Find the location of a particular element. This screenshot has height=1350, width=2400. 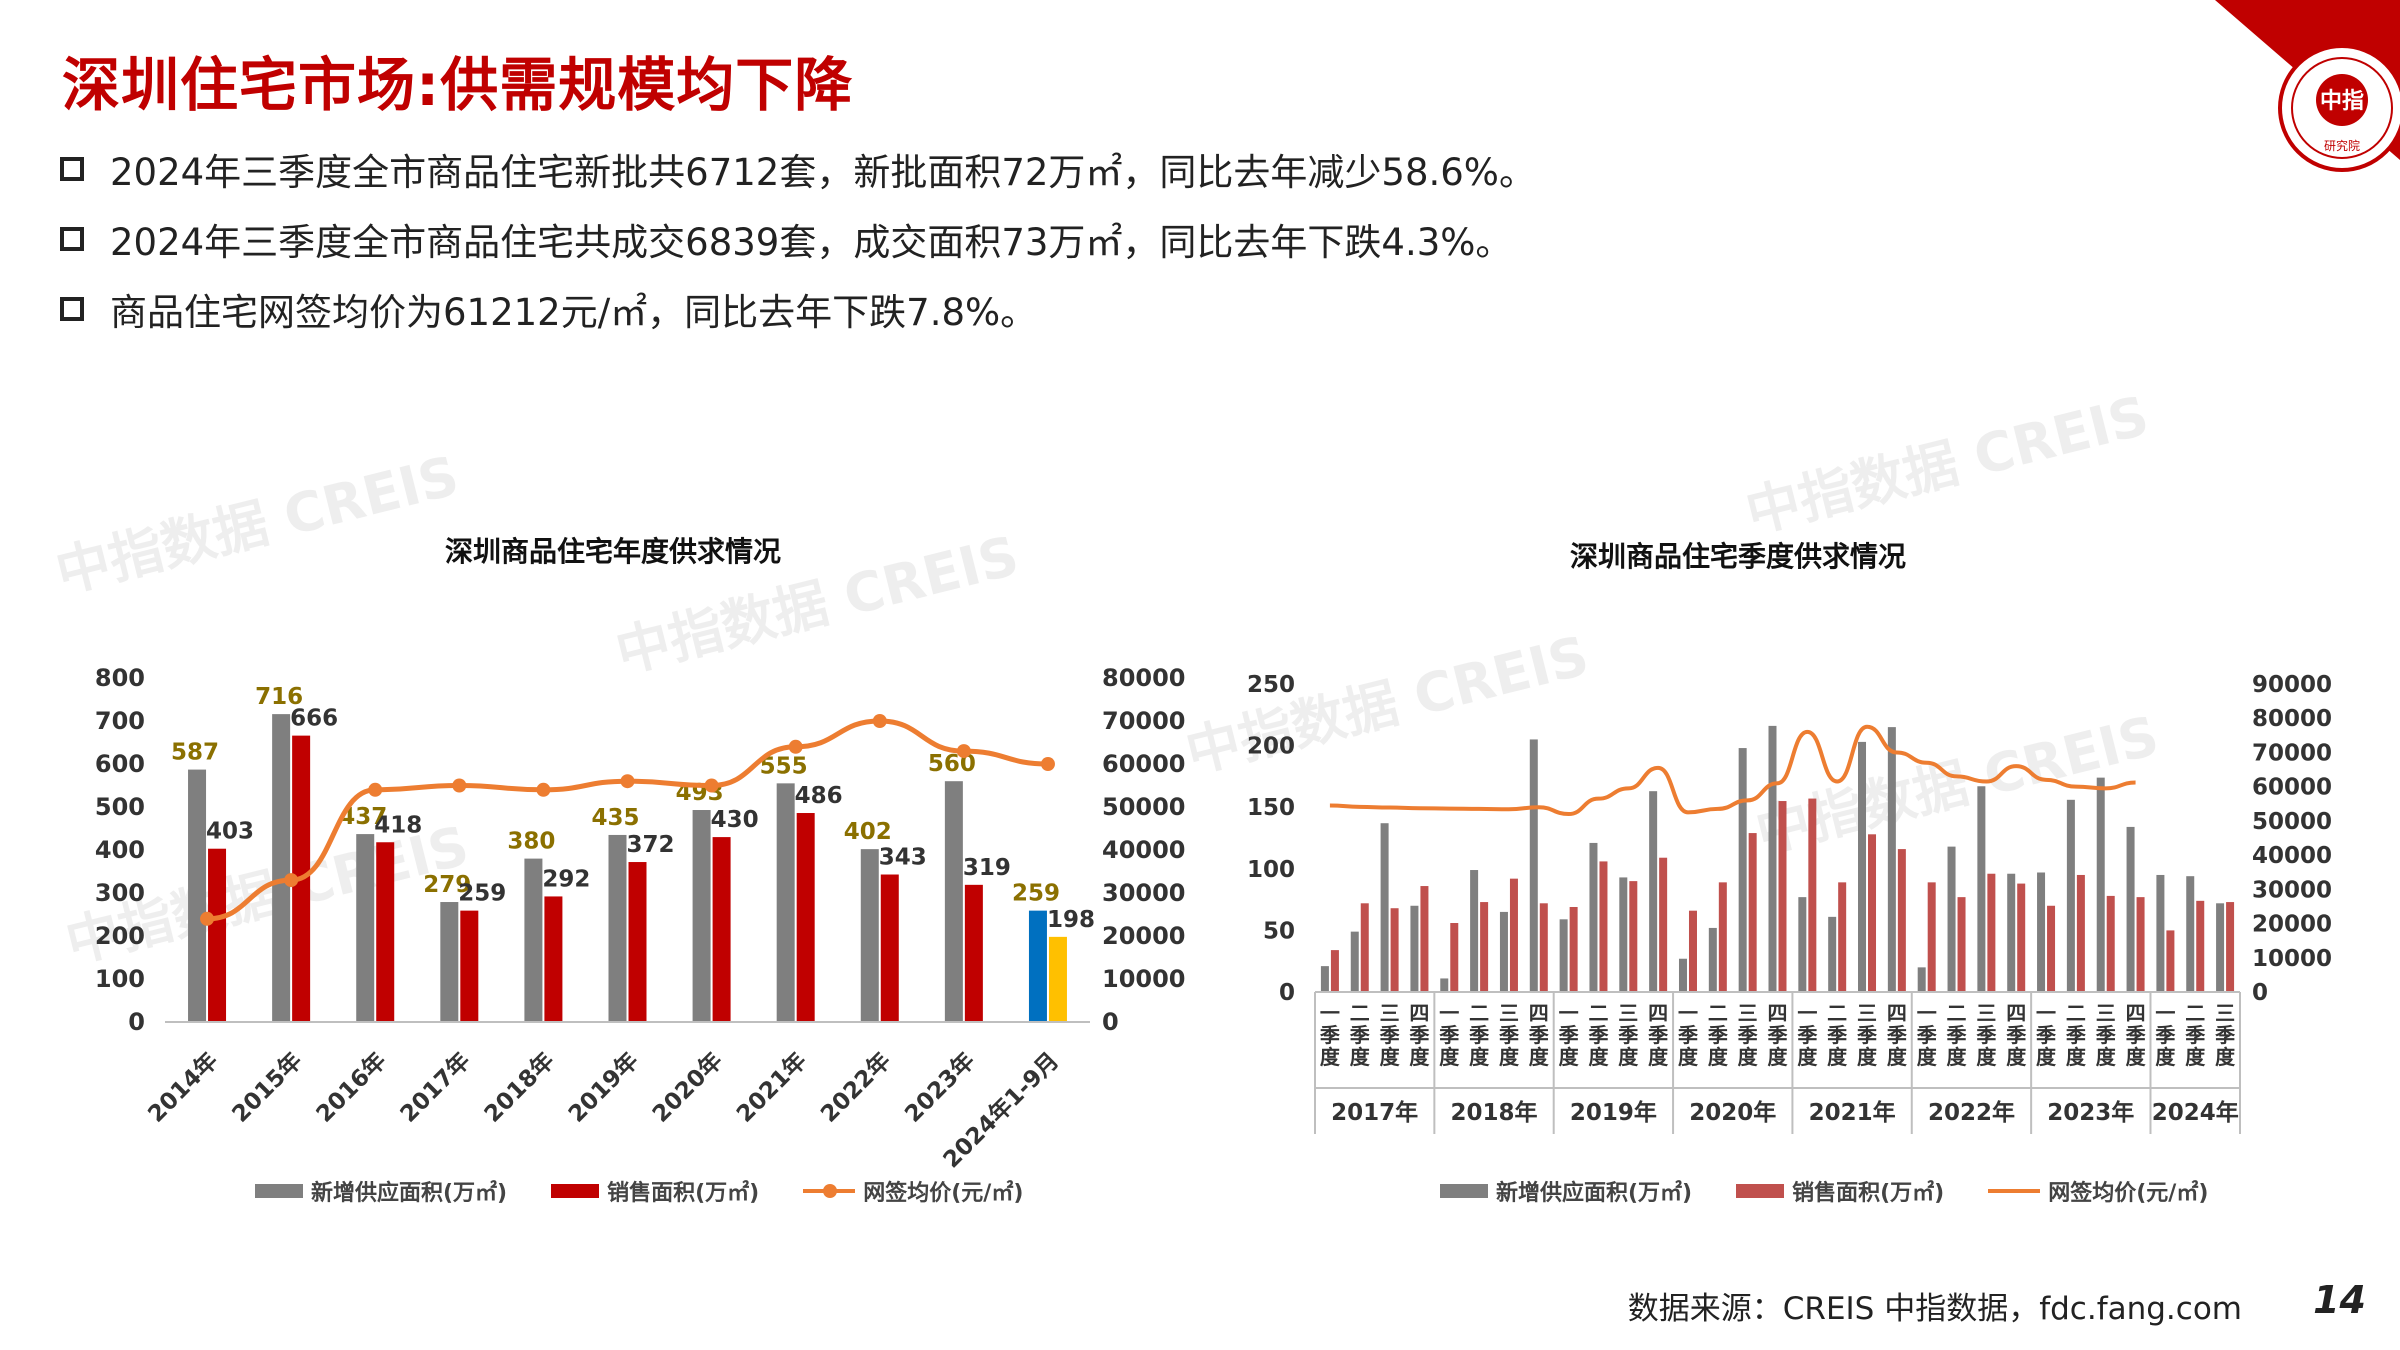

chart1-title: 深圳商品住宅年度供求情况 is located at coordinates (613, 551).